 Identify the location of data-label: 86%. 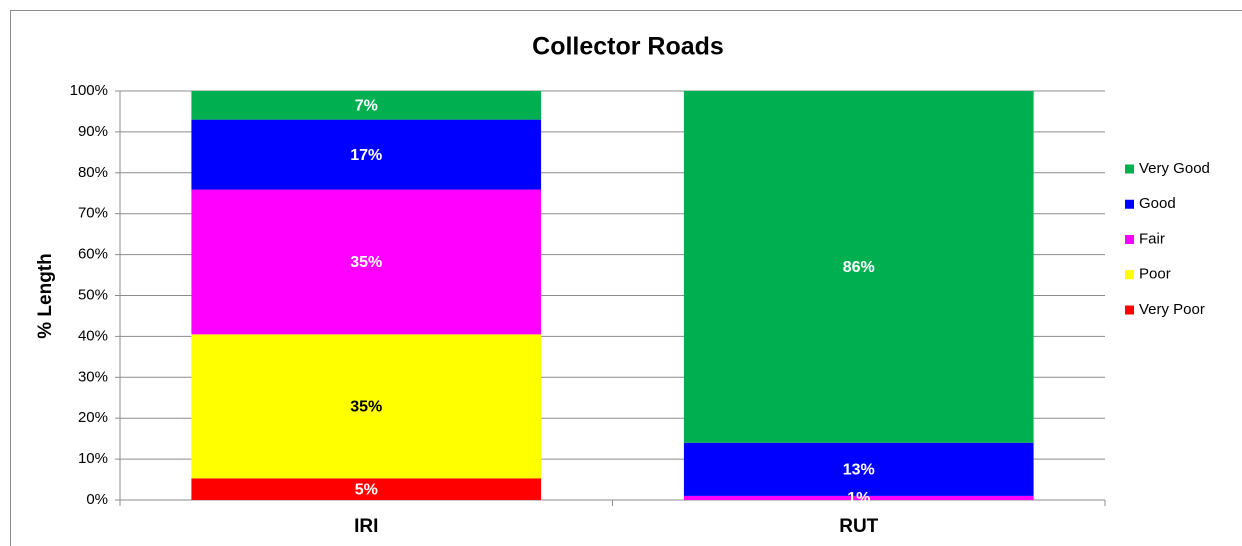
(859, 267).